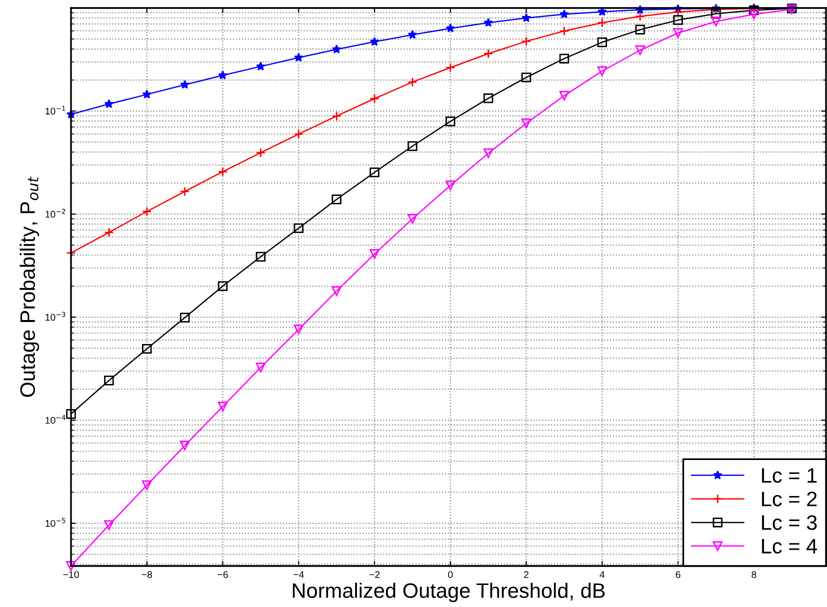 Image resolution: width=827 pixels, height=607 pixels. Describe the element at coordinates (526, 574) in the screenshot. I see `x-tick-label: 2` at that location.